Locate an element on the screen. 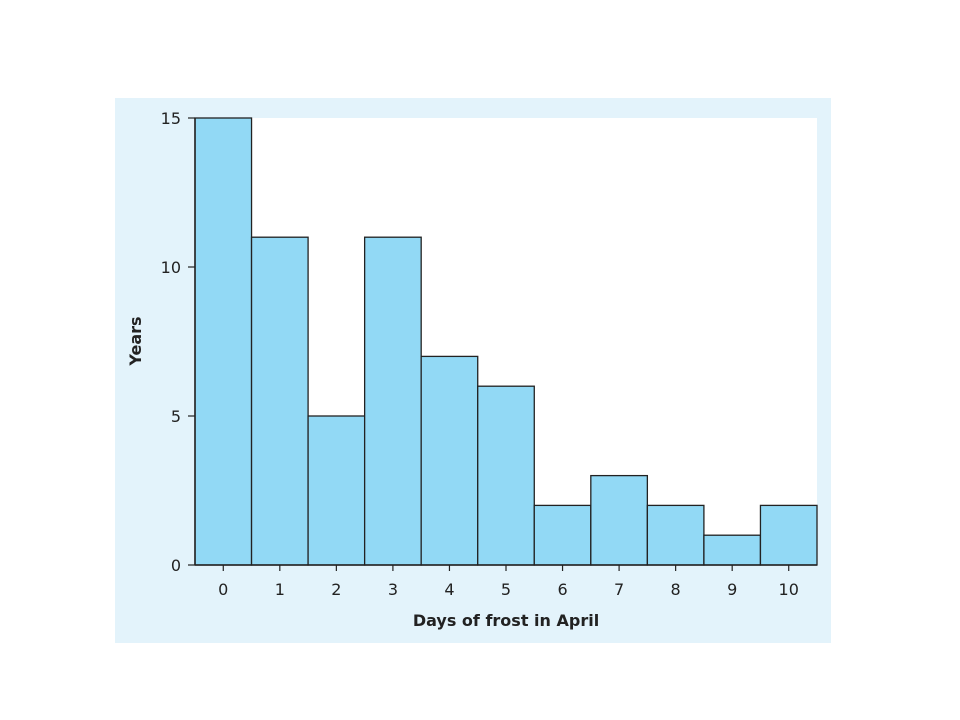  y-tick-label-5: 5 is located at coordinates (176, 416).